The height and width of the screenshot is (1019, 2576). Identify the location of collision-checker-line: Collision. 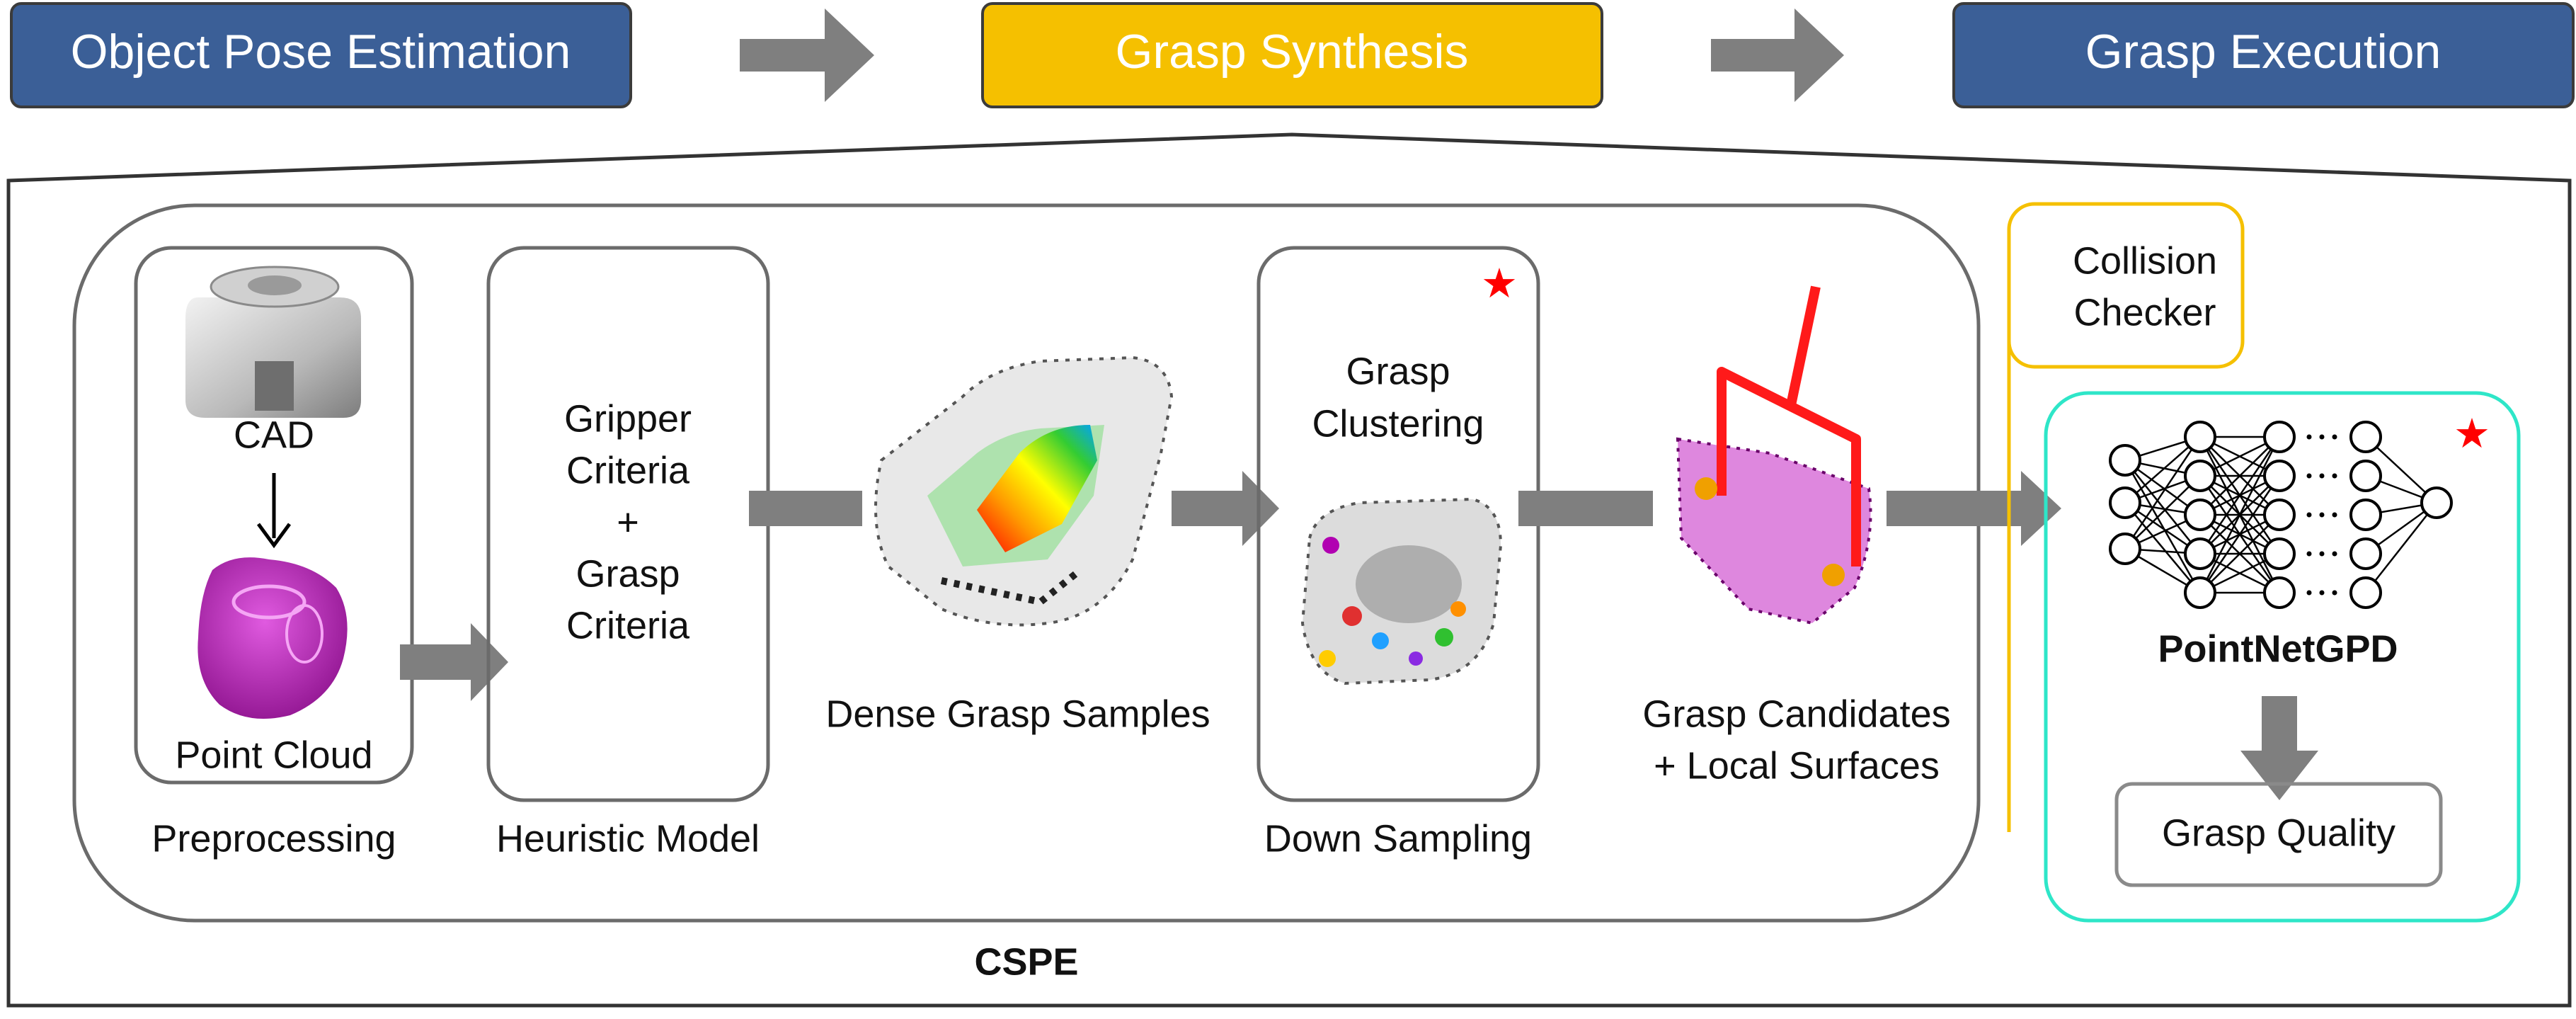
(2145, 260).